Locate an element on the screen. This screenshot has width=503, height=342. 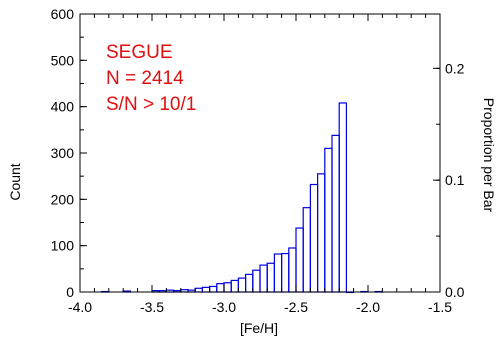
annotation-count: N = 2414 is located at coordinates (145, 78).